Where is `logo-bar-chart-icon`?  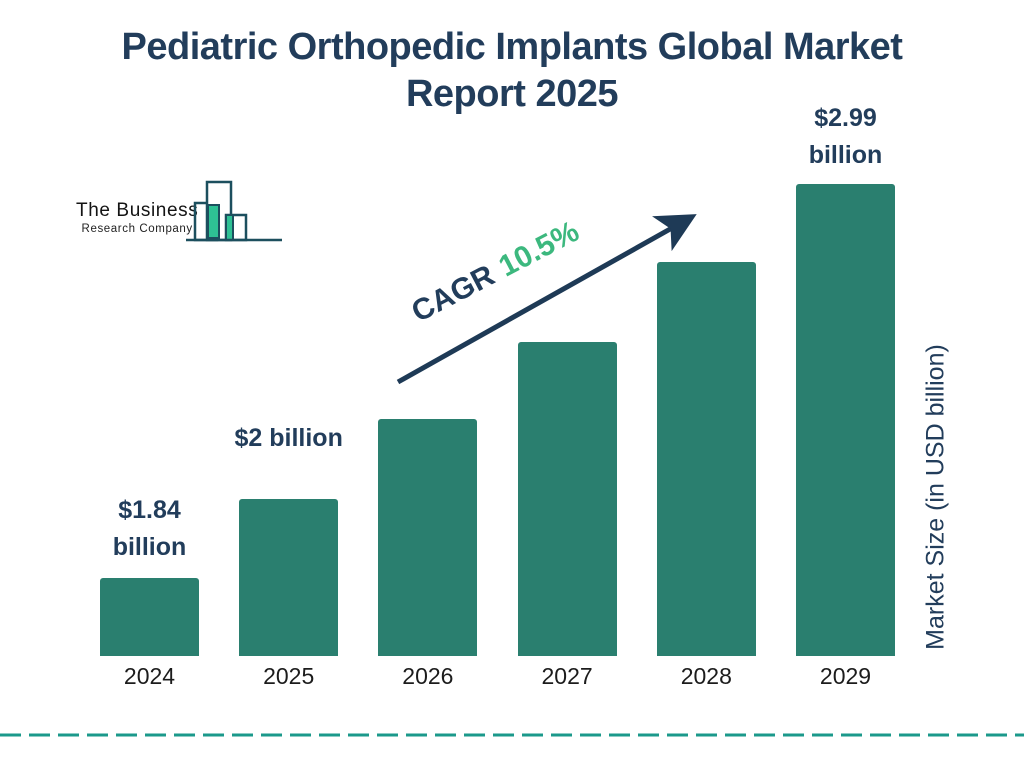 logo-bar-chart-icon is located at coordinates (234, 211).